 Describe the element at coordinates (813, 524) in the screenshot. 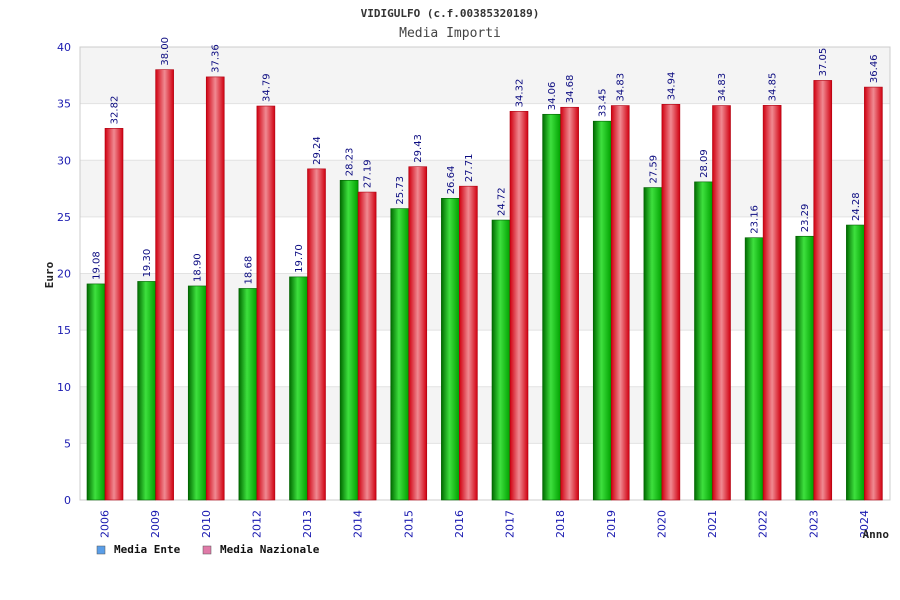

I see `x-tick-label: 2023` at that location.